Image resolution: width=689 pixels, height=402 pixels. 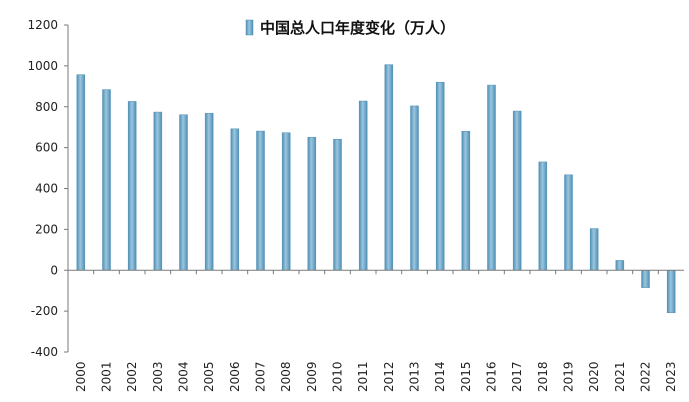 I want to click on bar-2014, so click(x=440, y=176).